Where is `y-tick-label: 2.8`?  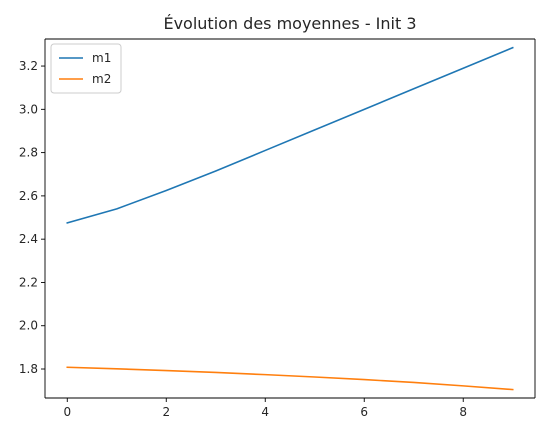 y-tick-label: 2.8 is located at coordinates (28, 153).